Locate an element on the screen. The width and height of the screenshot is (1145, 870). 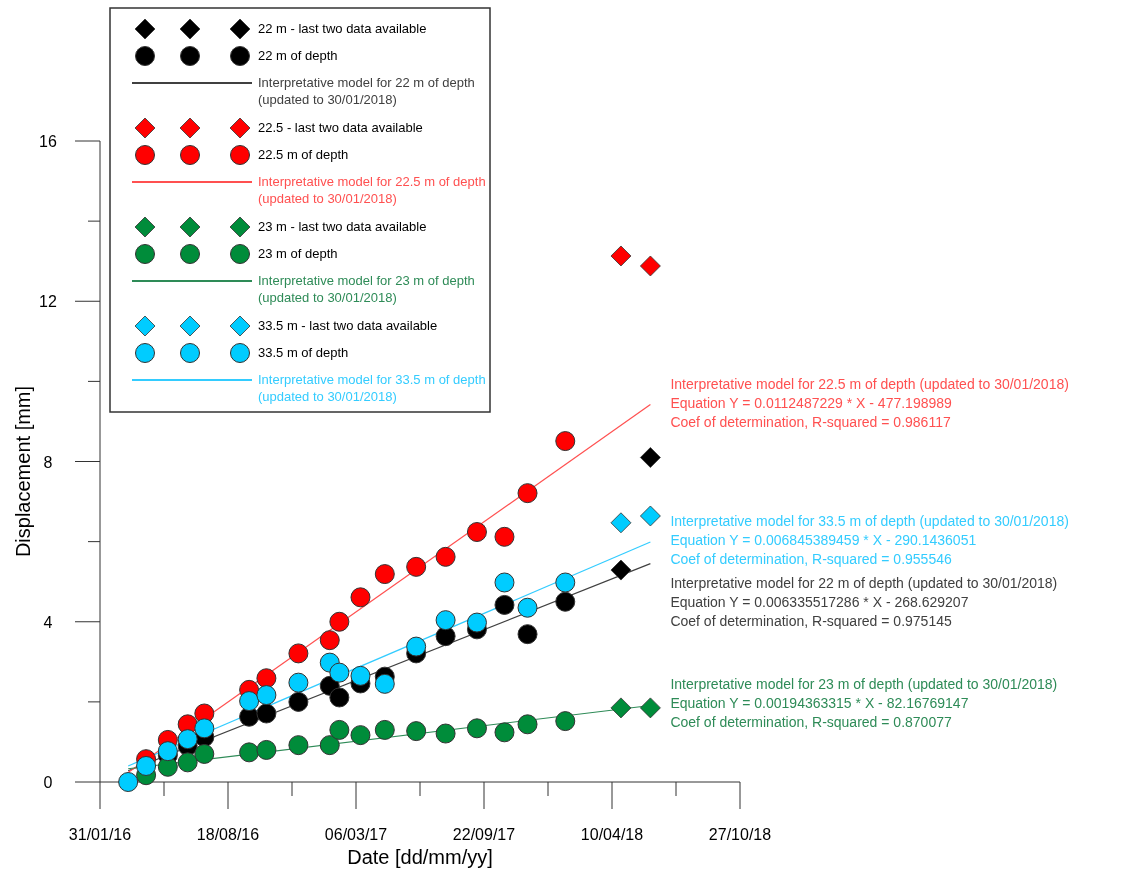
text: Interpretative model for 33.5 m of depth (updated to 30/01/2018) is located at coordinates (372, 388).